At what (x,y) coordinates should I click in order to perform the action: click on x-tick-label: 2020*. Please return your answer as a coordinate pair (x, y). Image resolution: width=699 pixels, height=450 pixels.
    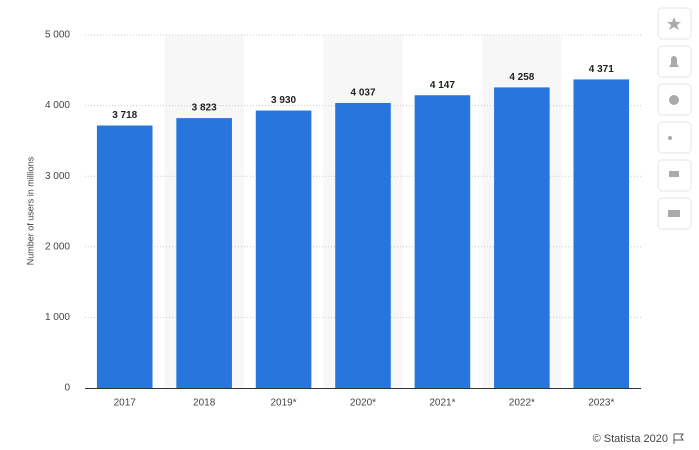
    Looking at the image, I should click on (363, 403).